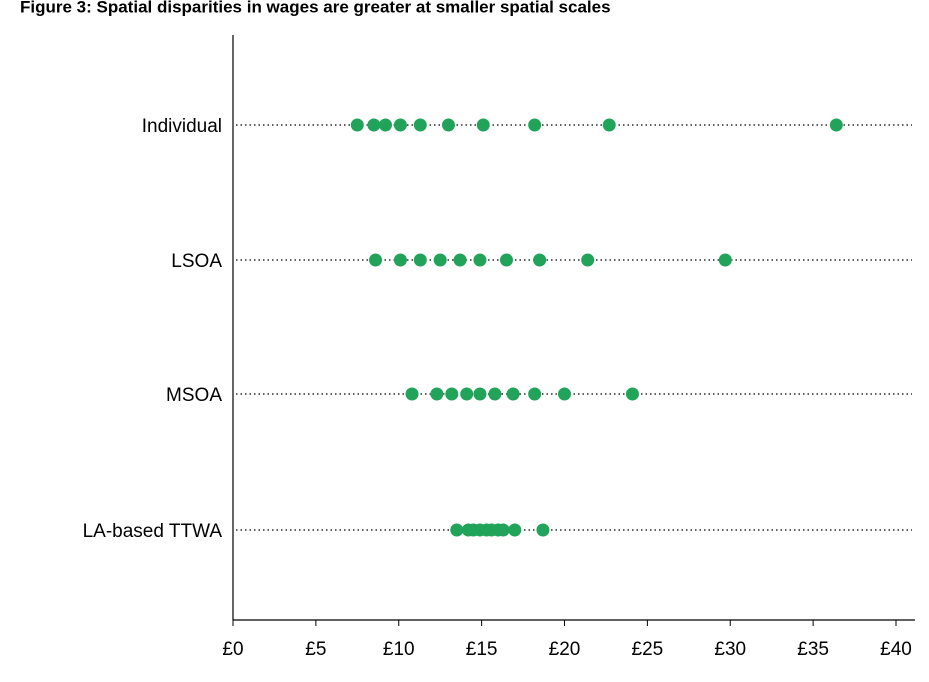 The width and height of the screenshot is (929, 682). I want to click on y-tick-label: LA-based TTWA, so click(153, 531).